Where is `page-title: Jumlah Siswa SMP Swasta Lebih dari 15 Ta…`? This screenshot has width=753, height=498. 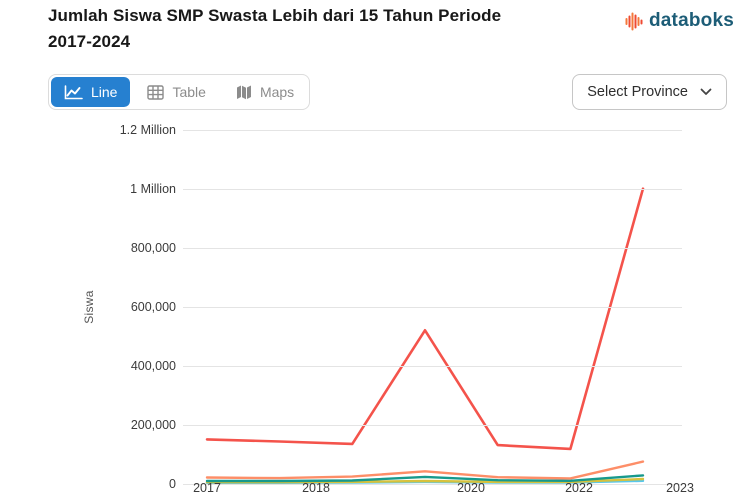 page-title: Jumlah Siswa SMP Swasta Lebih dari 15 Ta… is located at coordinates (275, 28).